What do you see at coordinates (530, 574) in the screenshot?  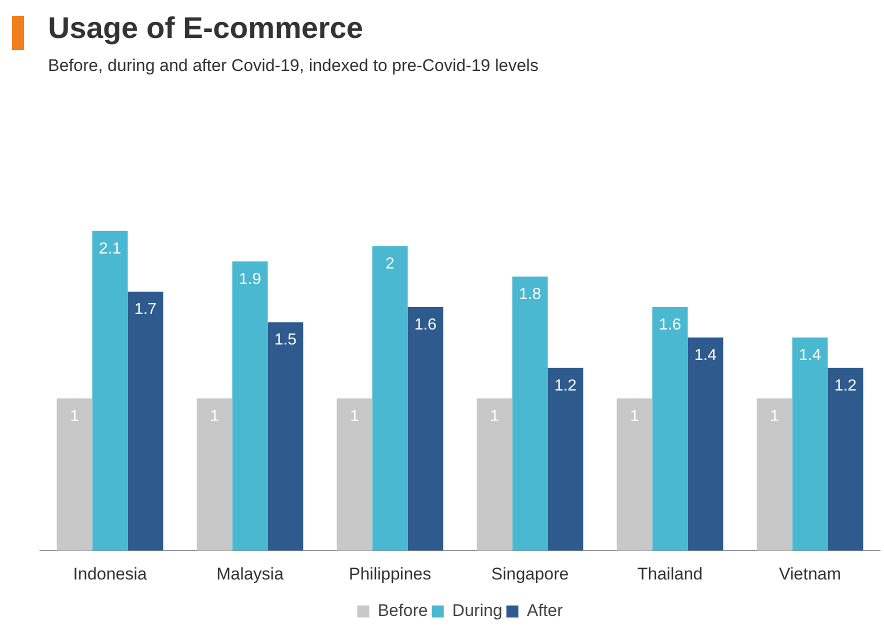 I see `x-tick-label: Singapore` at bounding box center [530, 574].